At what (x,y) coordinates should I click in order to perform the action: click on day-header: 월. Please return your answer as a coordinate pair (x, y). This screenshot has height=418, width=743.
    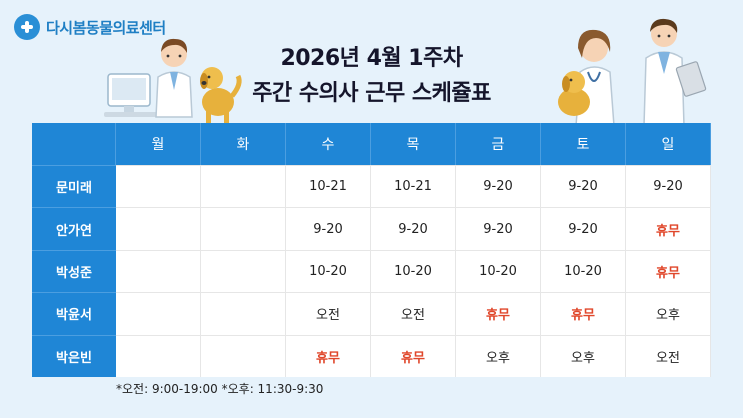
    Looking at the image, I should click on (158, 144).